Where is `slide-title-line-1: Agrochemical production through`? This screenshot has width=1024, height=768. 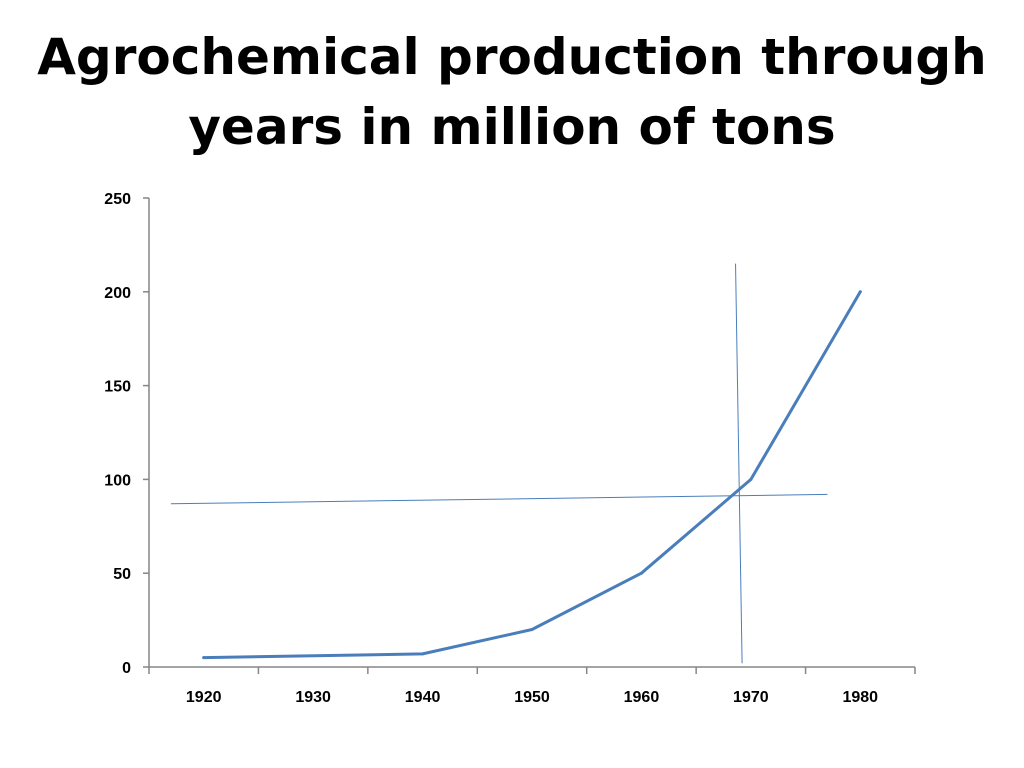 slide-title-line-1: Agrochemical production through is located at coordinates (512, 57).